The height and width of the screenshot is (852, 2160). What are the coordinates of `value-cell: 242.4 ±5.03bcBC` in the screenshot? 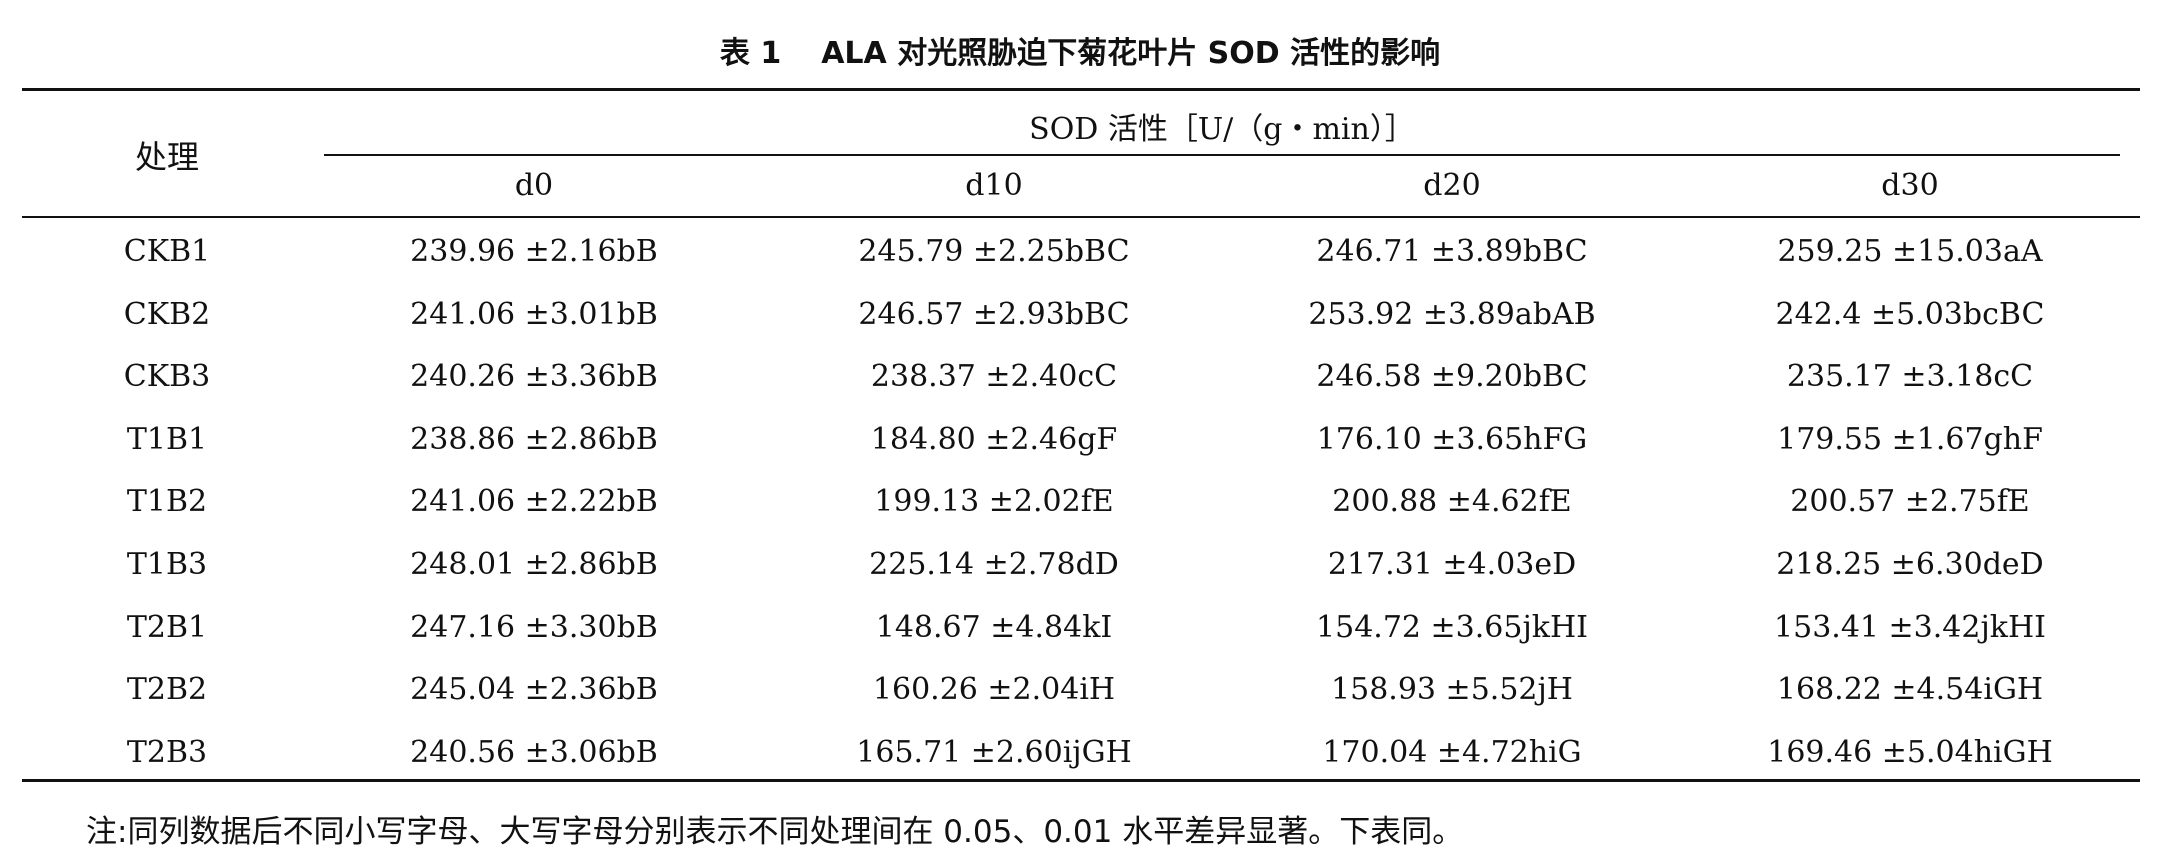 It's located at (1910, 314).